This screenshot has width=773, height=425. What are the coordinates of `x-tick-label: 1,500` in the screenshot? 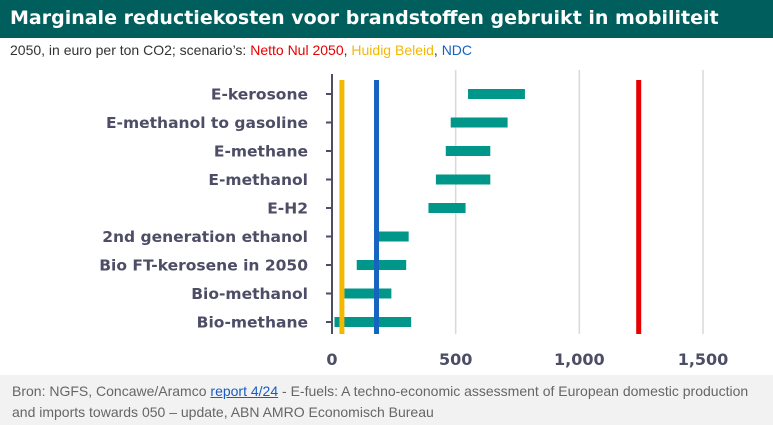 It's located at (703, 359).